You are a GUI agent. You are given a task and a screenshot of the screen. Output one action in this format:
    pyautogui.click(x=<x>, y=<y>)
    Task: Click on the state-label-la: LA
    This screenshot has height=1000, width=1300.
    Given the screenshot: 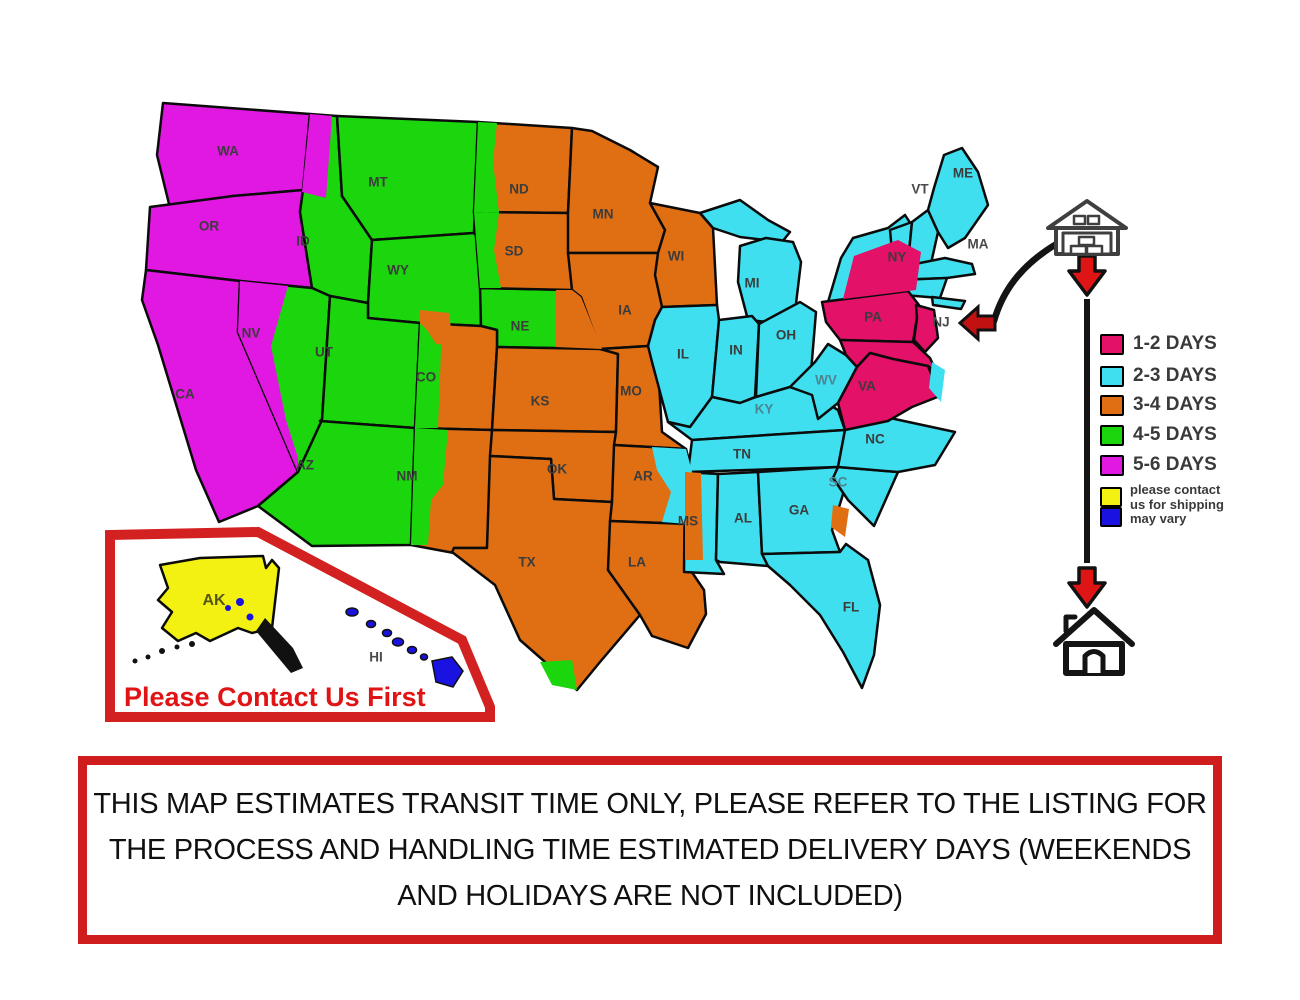 What is the action you would take?
    pyautogui.click(x=637, y=562)
    